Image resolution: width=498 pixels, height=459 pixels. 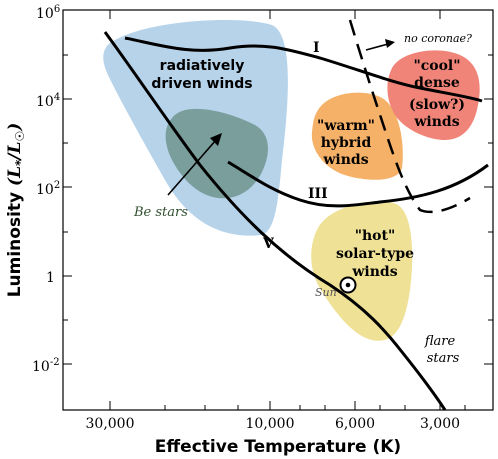 What do you see at coordinates (443, 358) in the screenshot?
I see `svg-text: stars` at bounding box center [443, 358].